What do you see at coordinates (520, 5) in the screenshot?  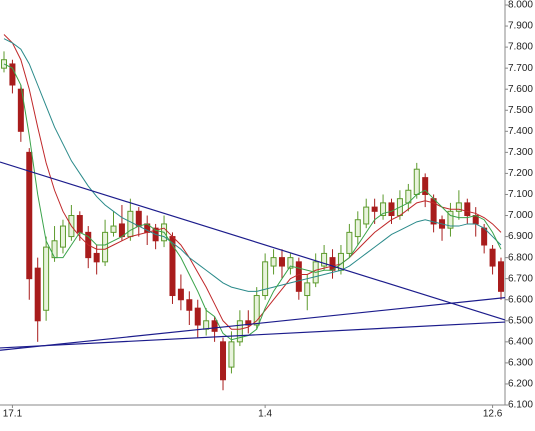 I see `y-tick-label: 8.000` at bounding box center [520, 5].